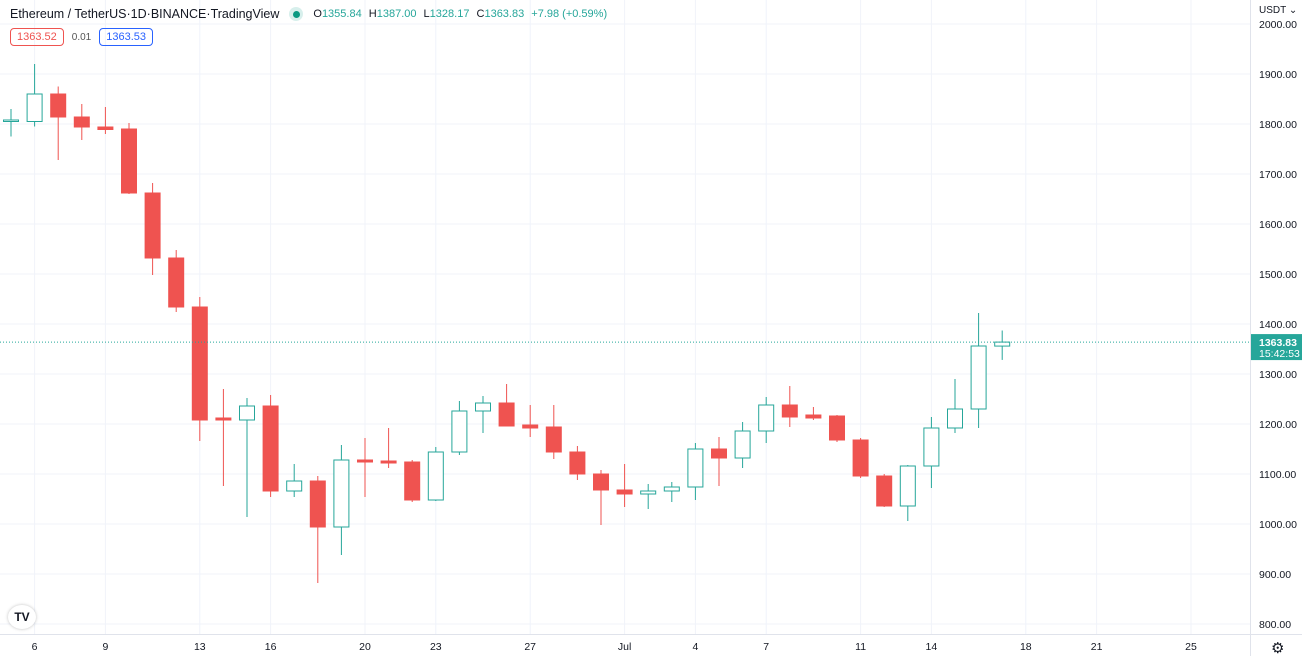  I want to click on currency-selector: USDT ⌄, so click(1278, 10).